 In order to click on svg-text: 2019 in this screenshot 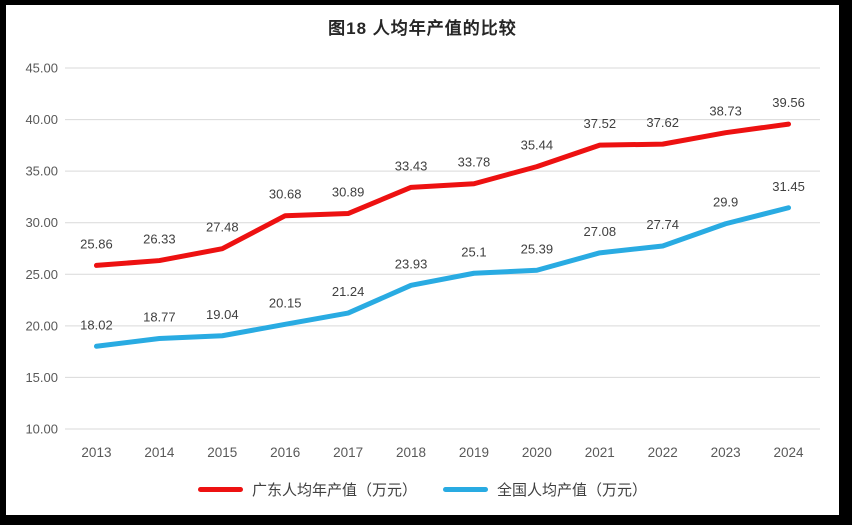, I will do `click(474, 452)`.